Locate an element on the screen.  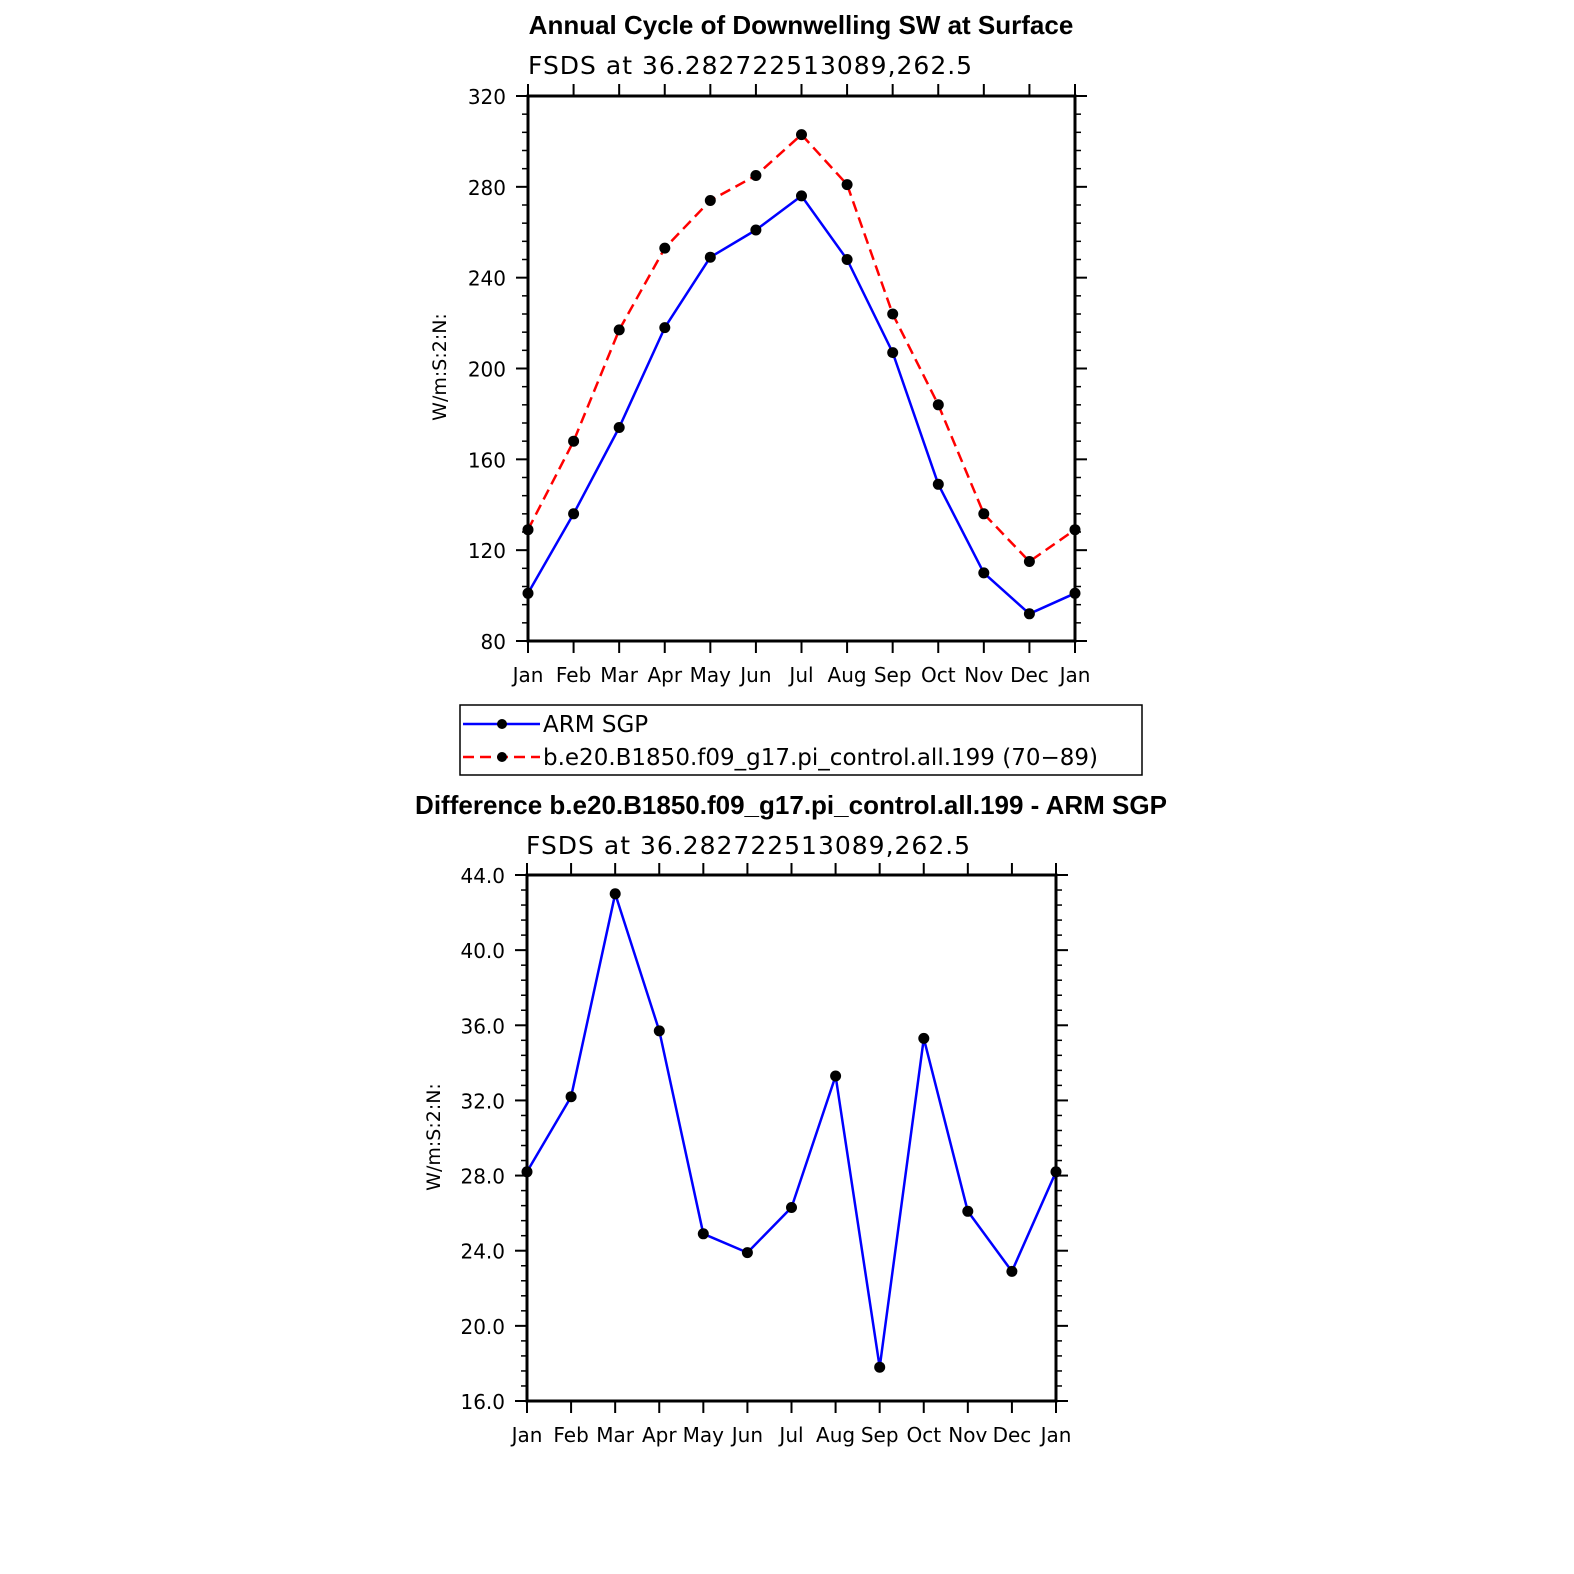
y-tick-label: 320 is located at coordinates (487, 97).